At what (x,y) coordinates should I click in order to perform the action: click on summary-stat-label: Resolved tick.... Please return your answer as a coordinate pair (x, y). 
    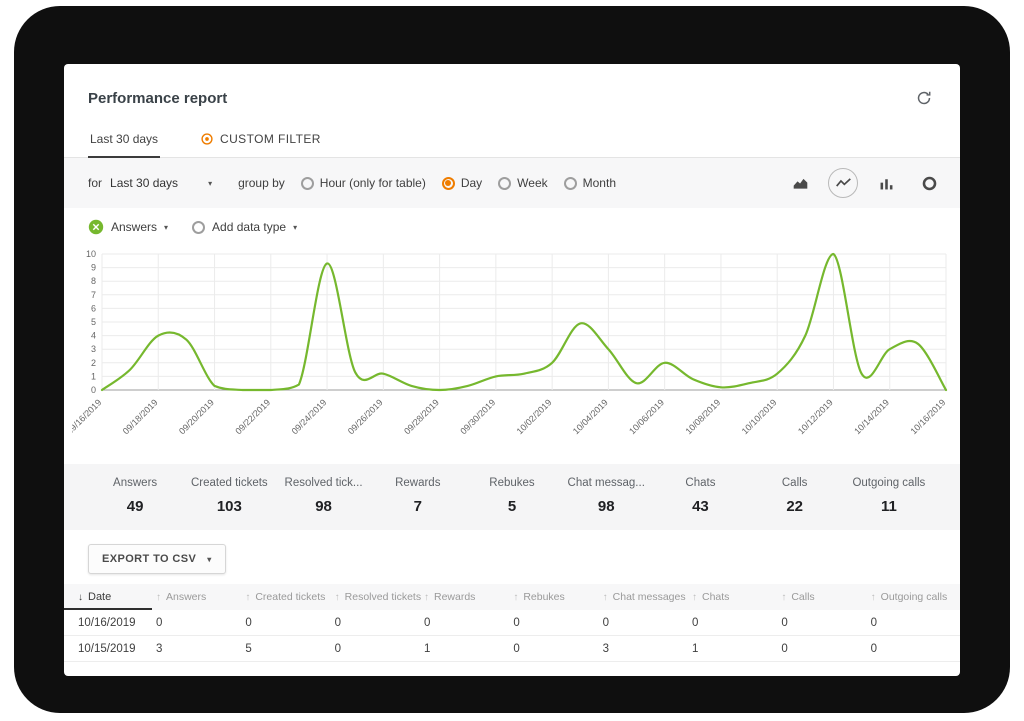
    Looking at the image, I should click on (323, 483).